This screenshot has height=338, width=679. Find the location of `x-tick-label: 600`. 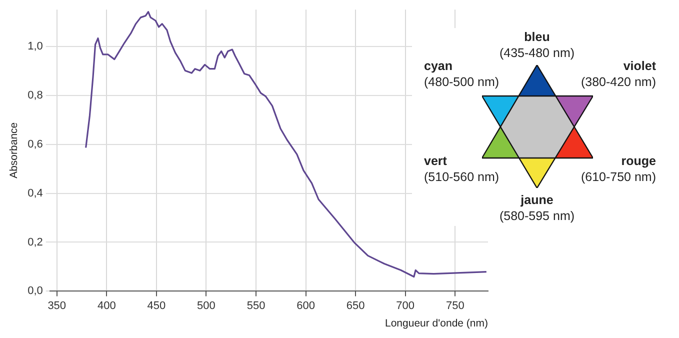

x-tick-label: 600 is located at coordinates (305, 306).